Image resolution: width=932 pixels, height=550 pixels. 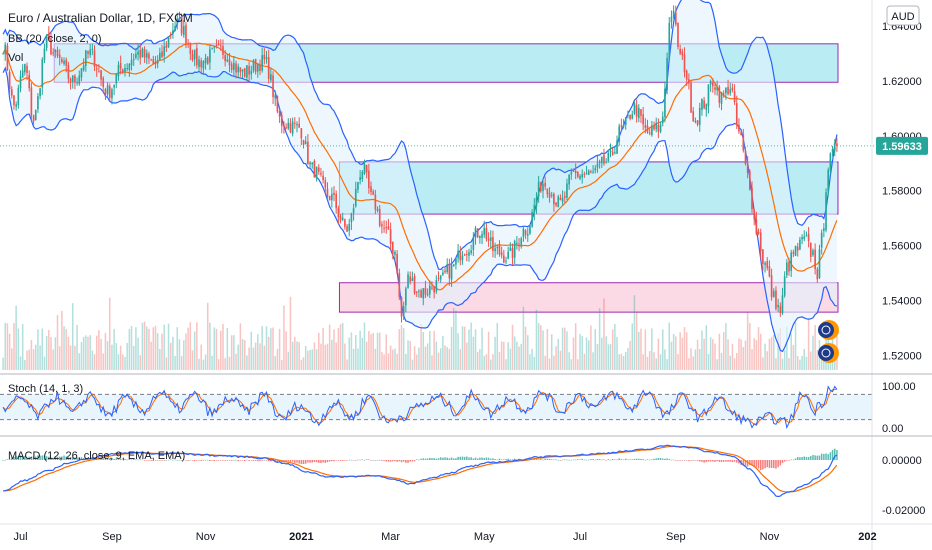 What do you see at coordinates (20, 537) in the screenshot?
I see `date-tick-label: Jul` at bounding box center [20, 537].